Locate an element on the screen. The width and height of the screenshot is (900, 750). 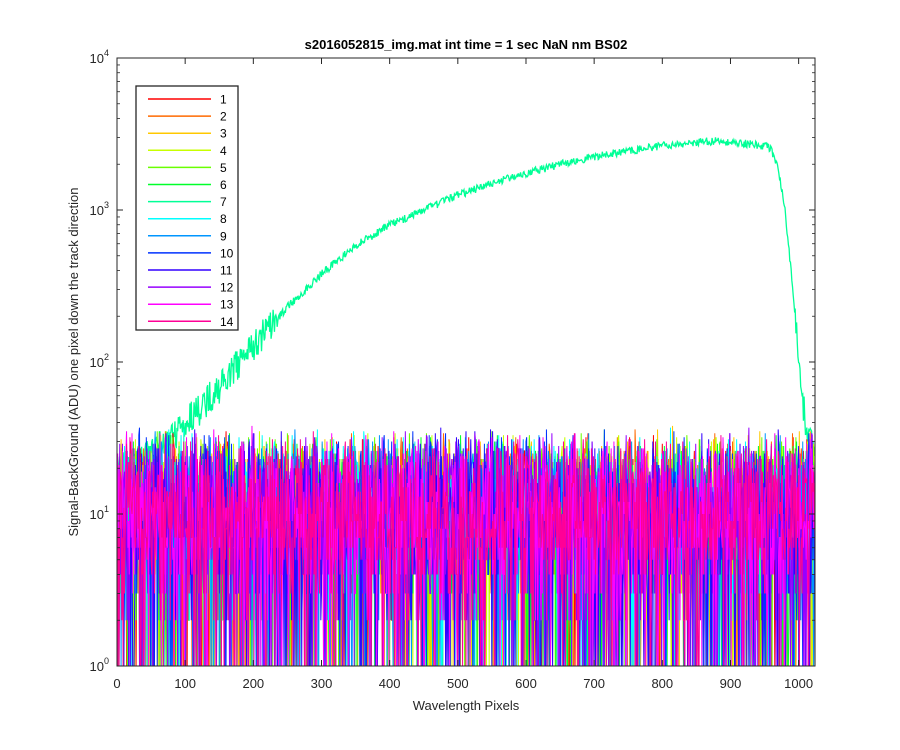
legend-item-2: 2 is located at coordinates (187, 117).